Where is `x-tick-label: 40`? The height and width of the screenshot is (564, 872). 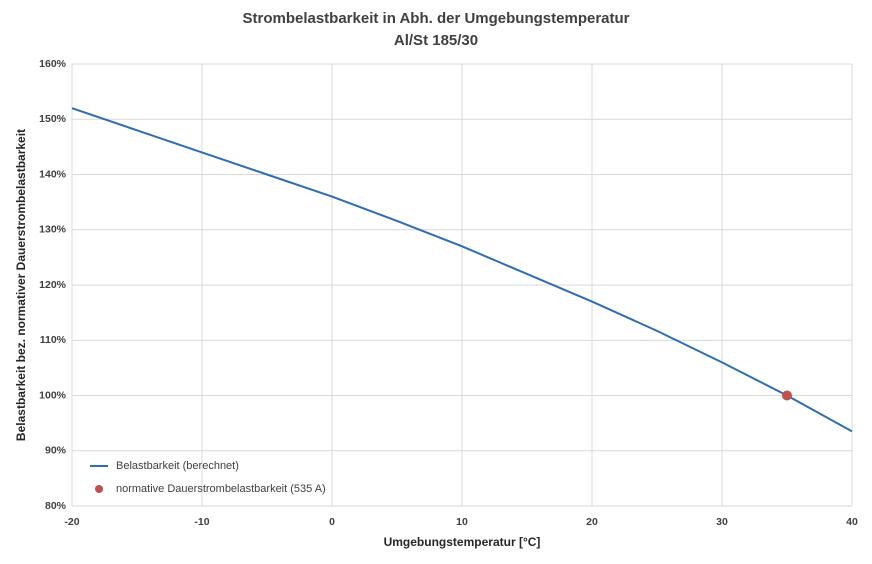 x-tick-label: 40 is located at coordinates (852, 522).